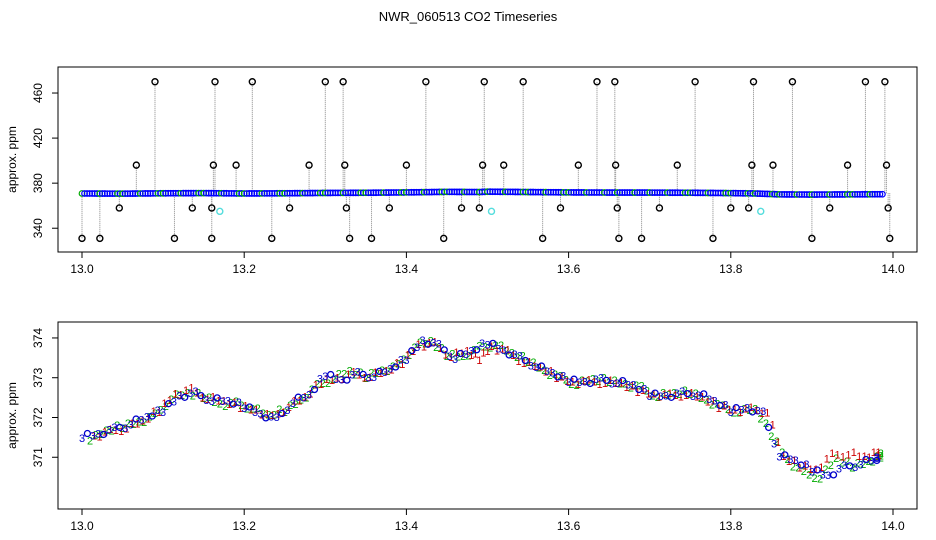 The image size is (936, 540). What do you see at coordinates (82, 269) in the screenshot?
I see `x-tick-label: 13.0` at bounding box center [82, 269].